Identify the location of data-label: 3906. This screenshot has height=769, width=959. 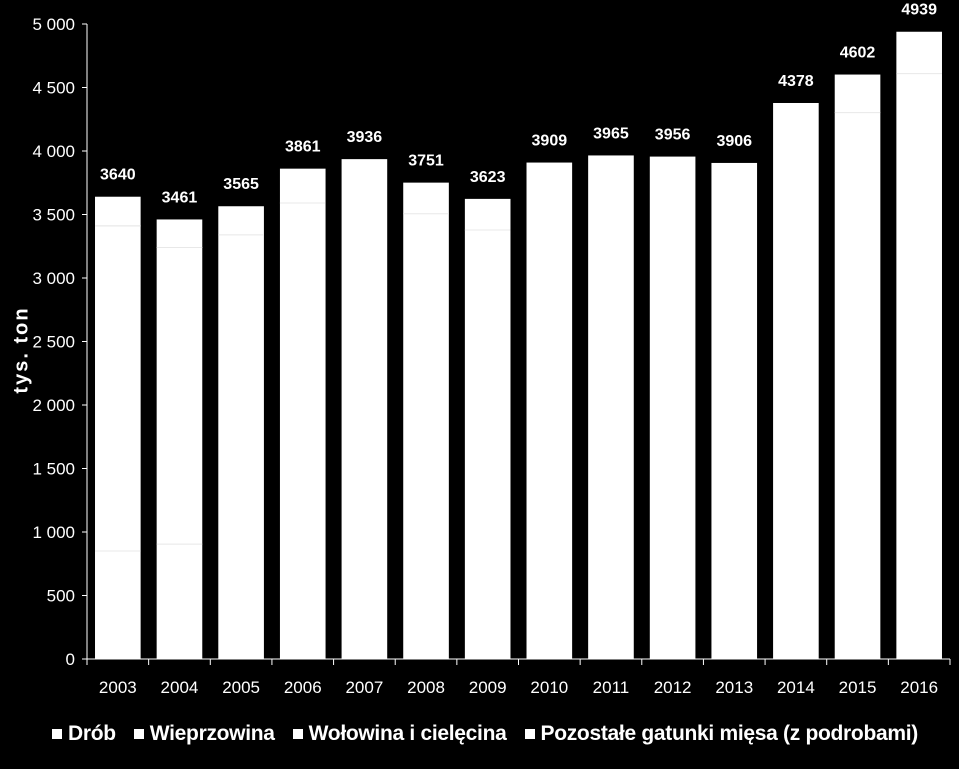
(734, 141).